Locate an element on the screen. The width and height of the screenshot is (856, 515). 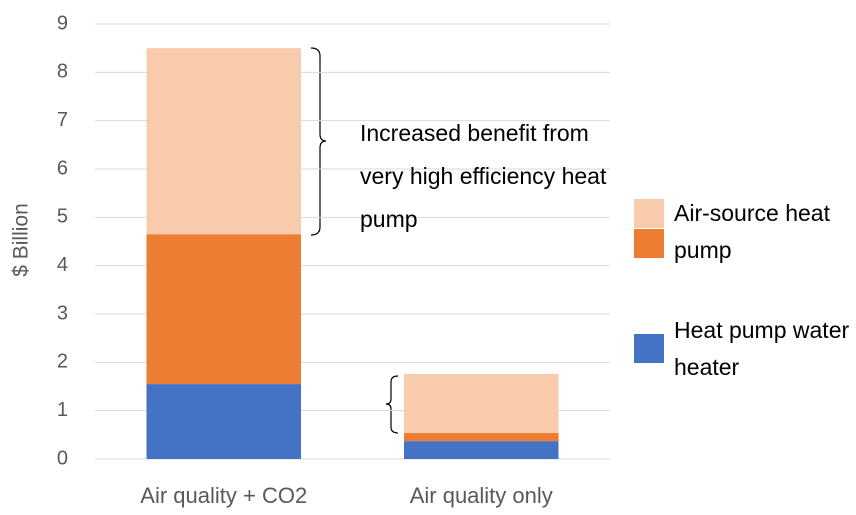
legend-label: Air-source heat pump is located at coordinates (752, 231).